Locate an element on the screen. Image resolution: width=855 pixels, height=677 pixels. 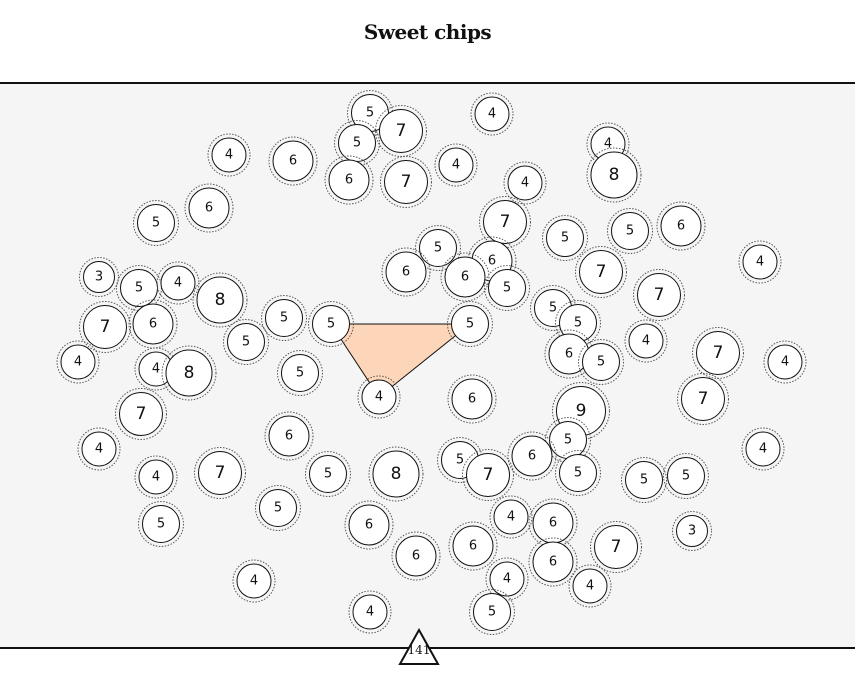
chip-value: 9 is located at coordinates (581, 411).